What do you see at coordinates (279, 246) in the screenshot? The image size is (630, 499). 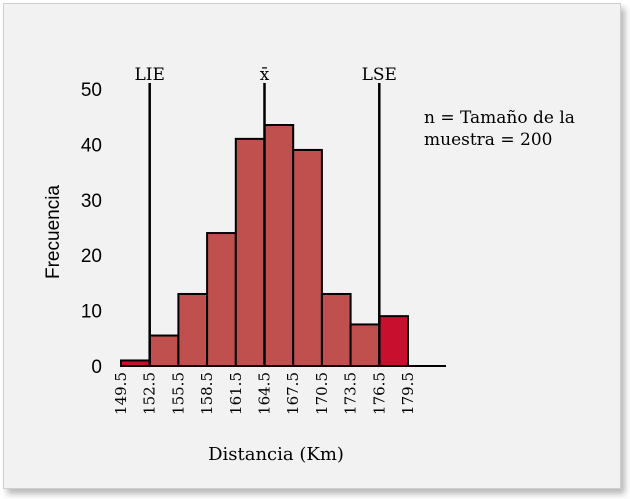 I see `histogram-bar-164.5-167.5` at bounding box center [279, 246].